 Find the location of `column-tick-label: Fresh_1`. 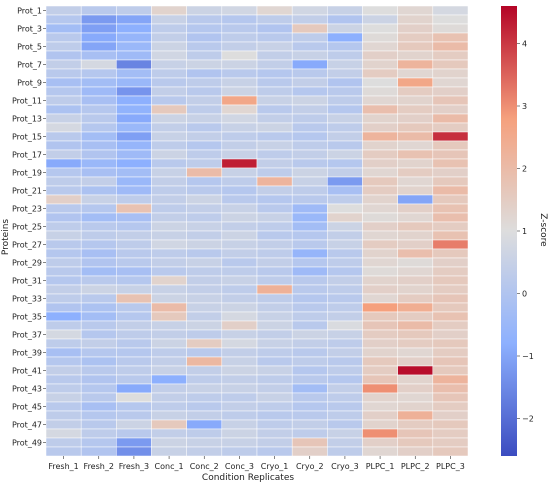

column-tick-label: Fresh_1 is located at coordinates (63, 466).